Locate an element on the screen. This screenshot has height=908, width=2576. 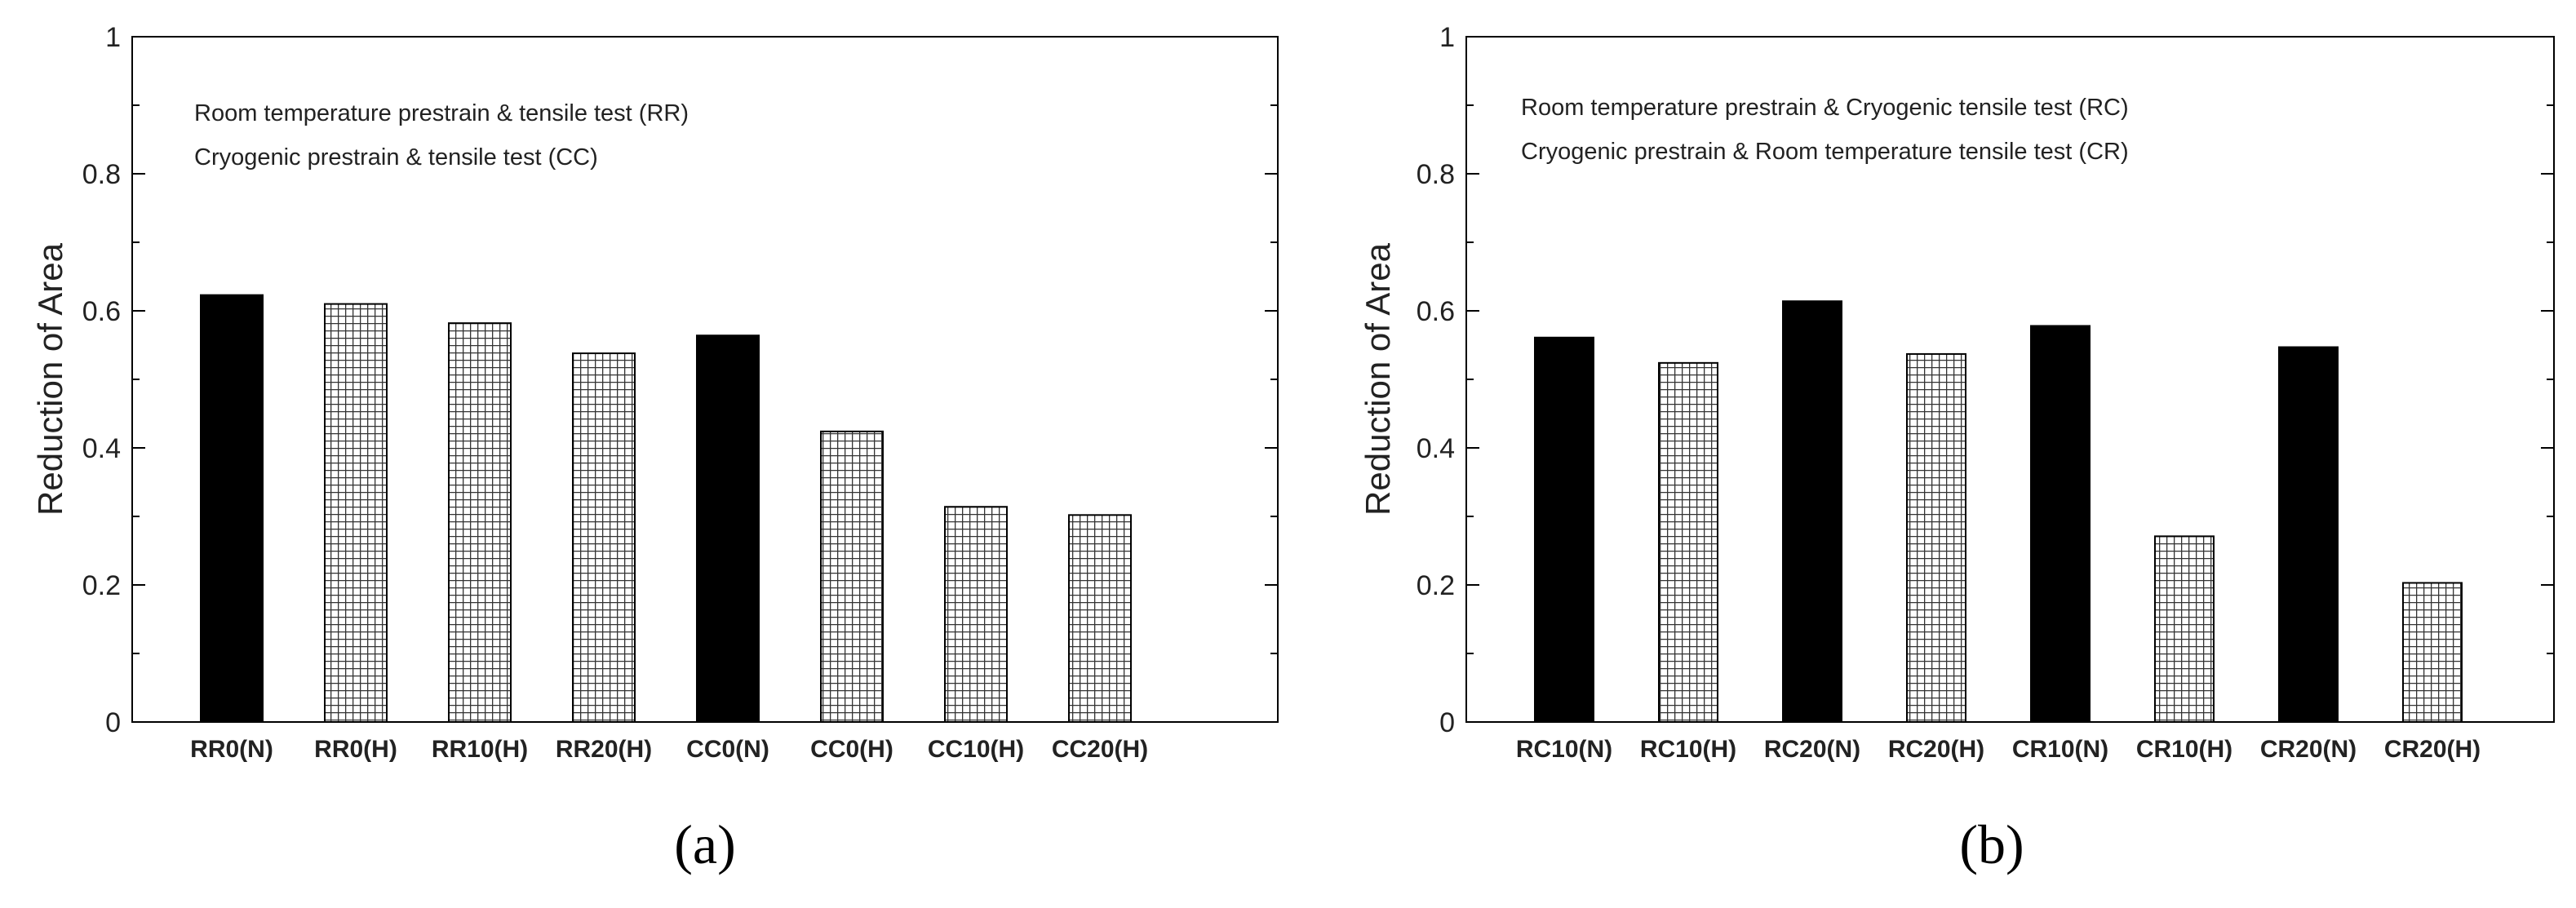
panel-label: (a) is located at coordinates (704, 844).